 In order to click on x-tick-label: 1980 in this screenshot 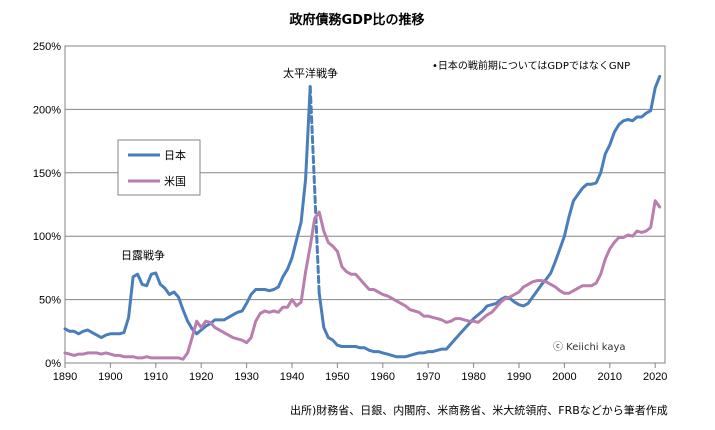, I will do `click(473, 377)`.